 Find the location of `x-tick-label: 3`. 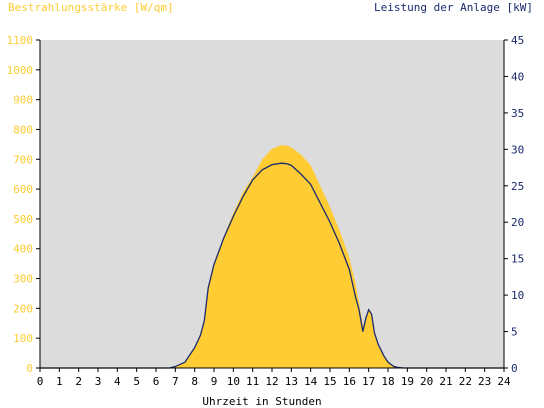

x-tick-label: 3 is located at coordinates (98, 381).